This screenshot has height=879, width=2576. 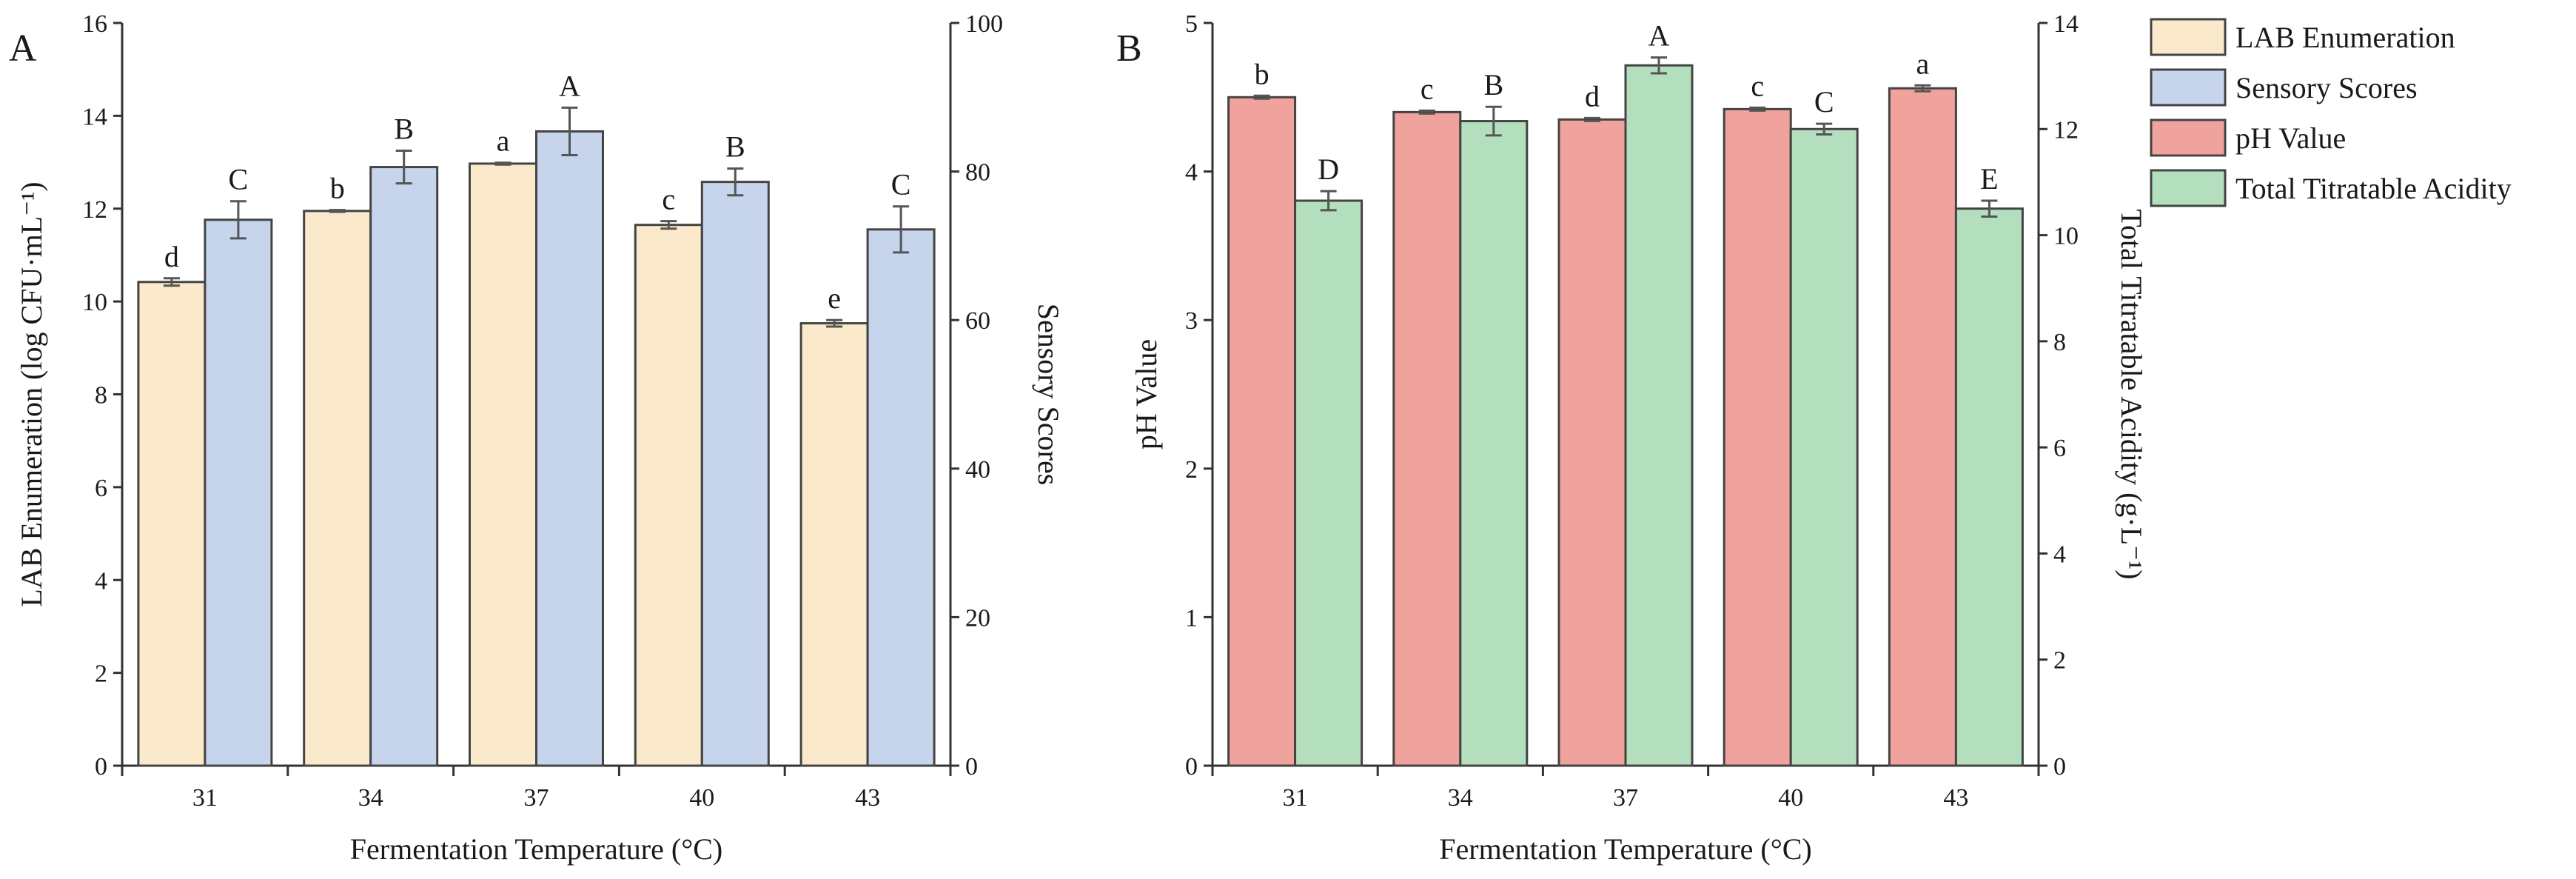 I want to click on right-tick-label: 14, so click(x=2066, y=24).